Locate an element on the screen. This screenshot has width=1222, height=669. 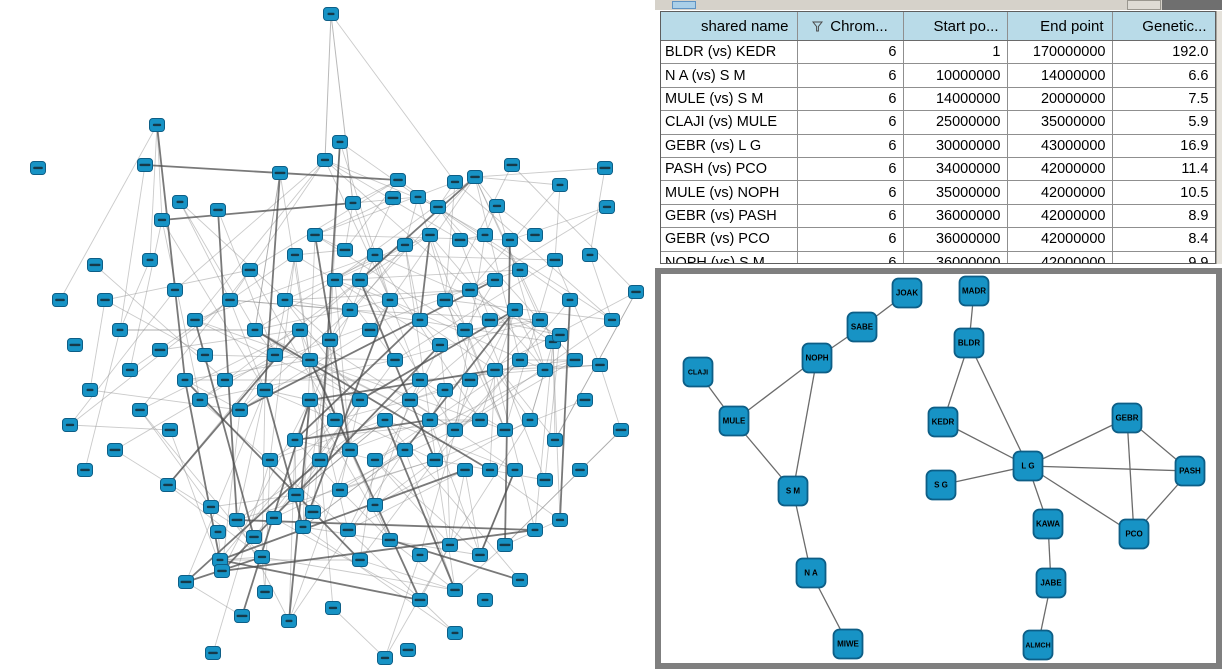
table-cell: GEBR (vs) PASH is located at coordinates (729, 216).